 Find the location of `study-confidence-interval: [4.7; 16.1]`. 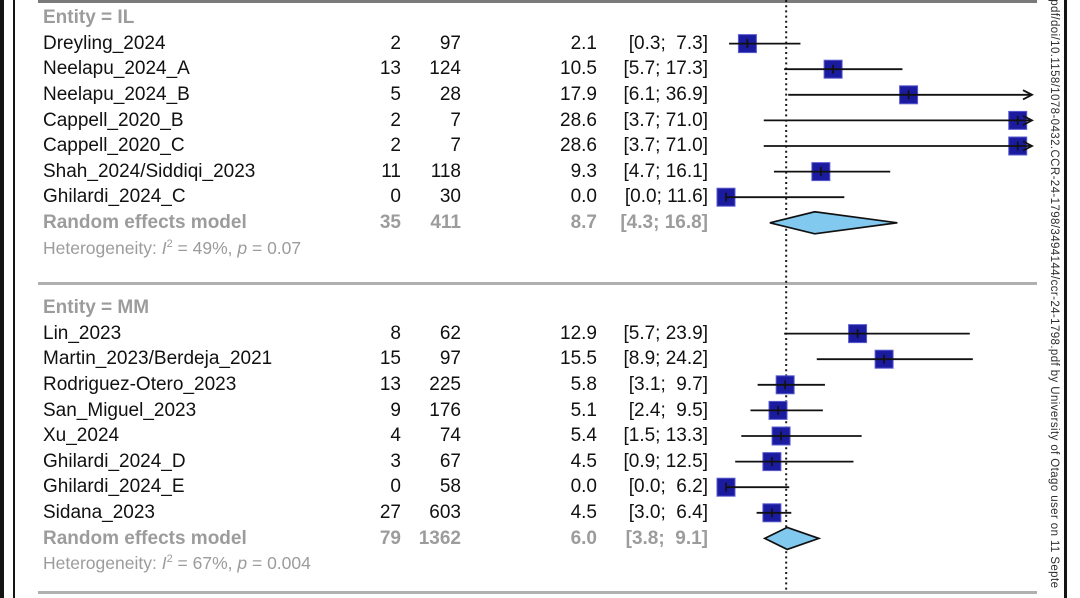

study-confidence-interval: [4.7; 16.1] is located at coordinates (665, 171).